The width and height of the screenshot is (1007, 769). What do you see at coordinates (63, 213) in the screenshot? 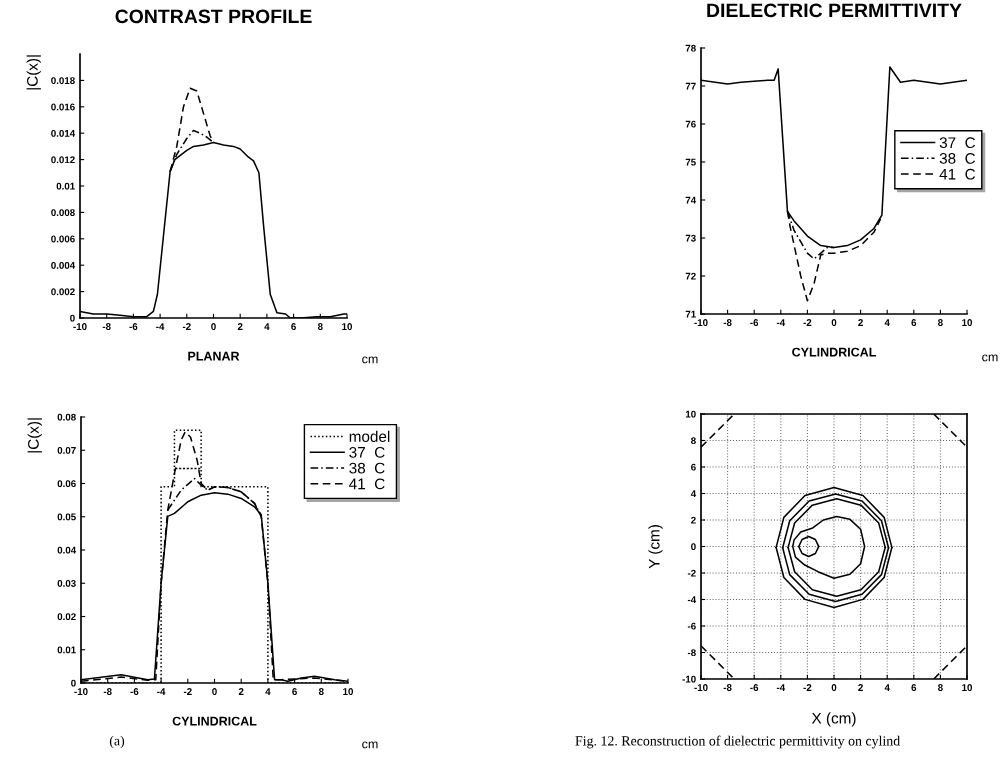
I see `y-tick-label: 0.008` at bounding box center [63, 213].